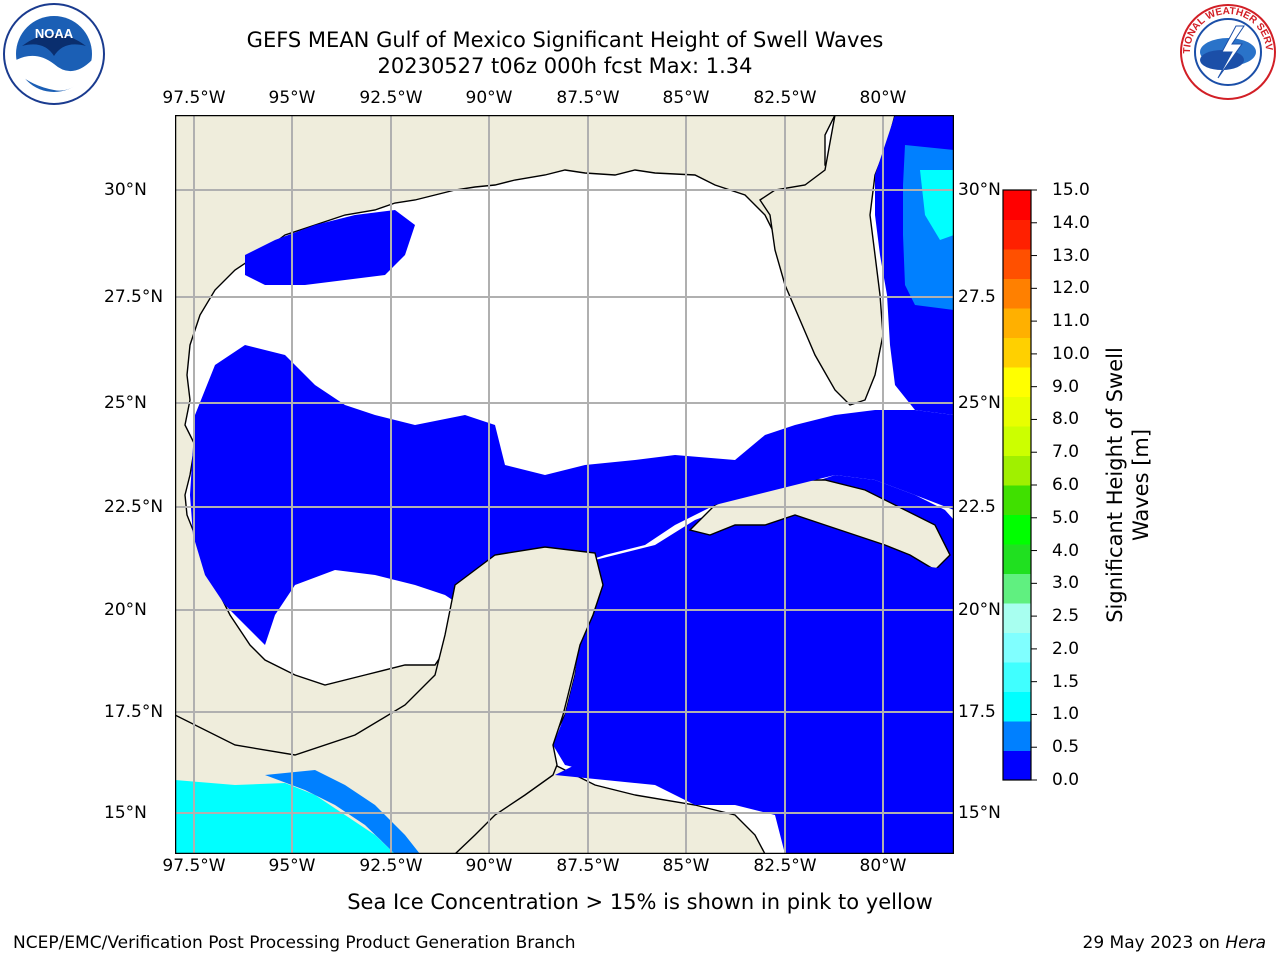  I want to click on lon-label-bottom: 90°W, so click(489, 866).